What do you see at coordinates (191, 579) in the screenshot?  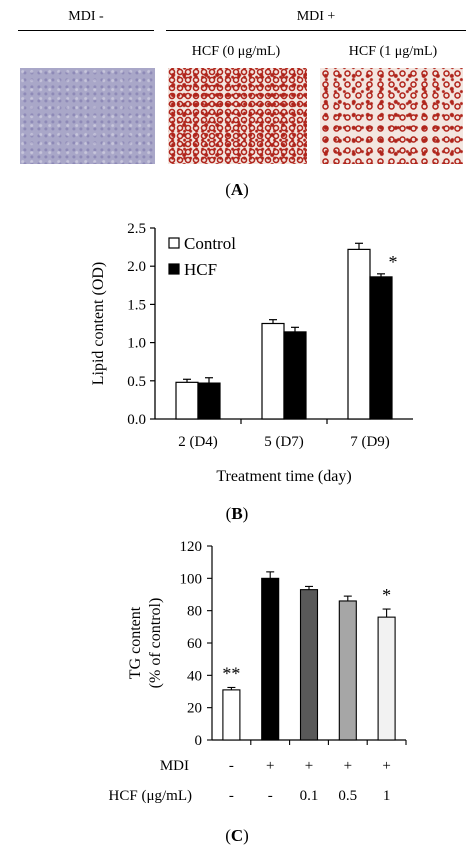 I see `y-tick-label: 100` at bounding box center [191, 579].